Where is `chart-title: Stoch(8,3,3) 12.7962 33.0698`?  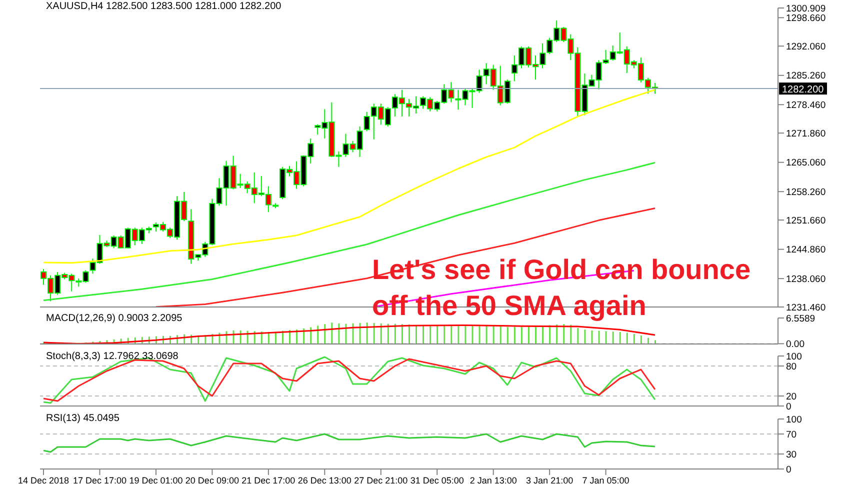 chart-title: Stoch(8,3,3) 12.7962 33.0698 is located at coordinates (112, 356).